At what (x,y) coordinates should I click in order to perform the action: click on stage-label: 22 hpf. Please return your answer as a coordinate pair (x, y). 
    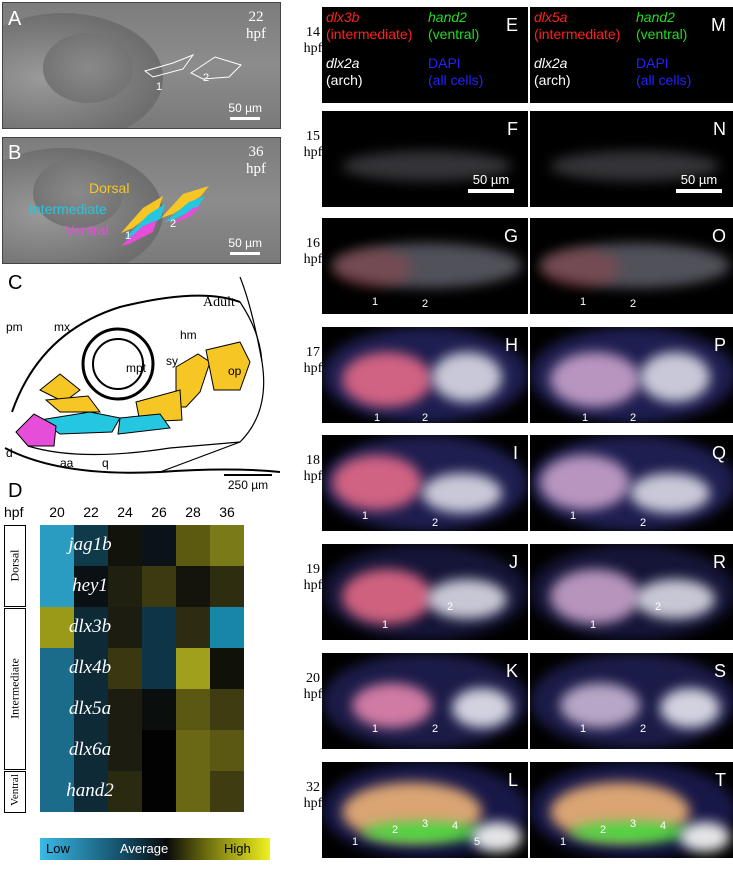
    Looking at the image, I should click on (256, 25).